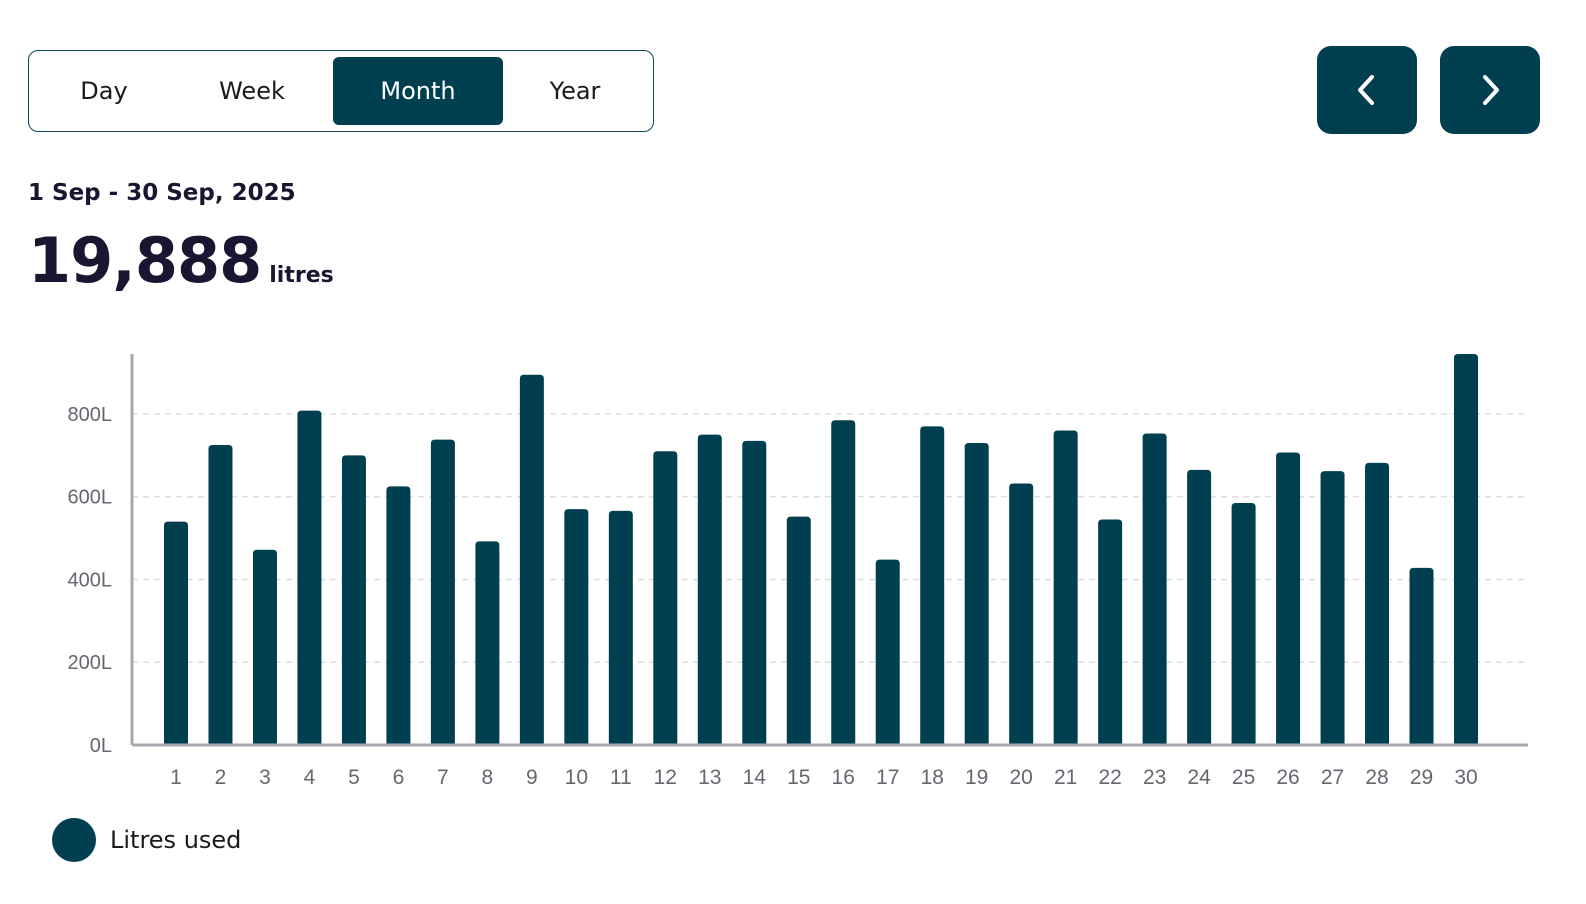  What do you see at coordinates (1376, 777) in the screenshot?
I see `x-tick-label: 28` at bounding box center [1376, 777].